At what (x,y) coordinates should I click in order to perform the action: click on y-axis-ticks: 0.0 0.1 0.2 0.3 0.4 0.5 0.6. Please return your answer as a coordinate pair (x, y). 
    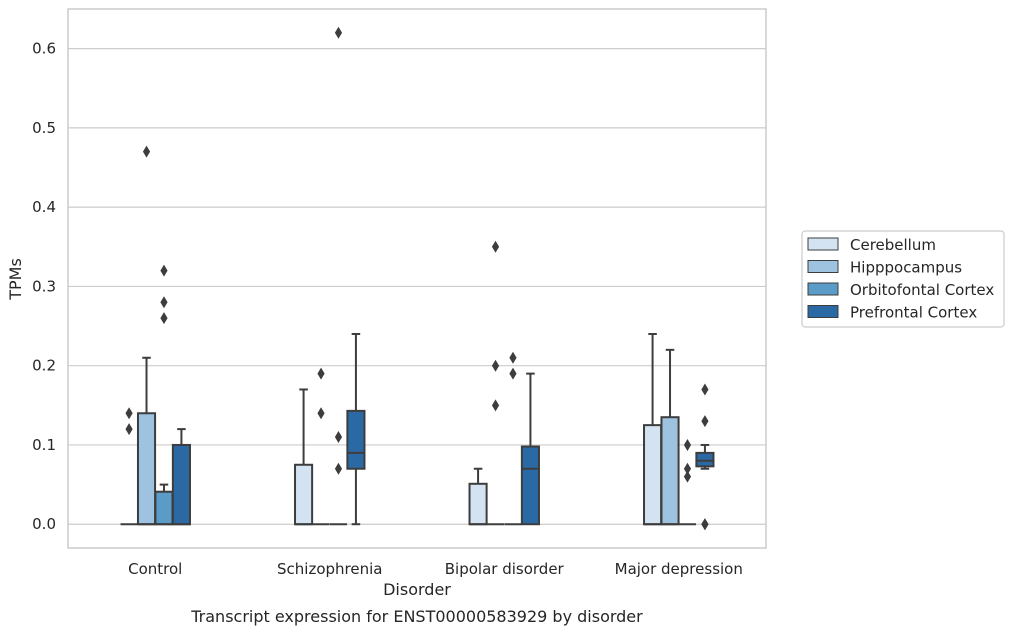
    Looking at the image, I should click on (44, 287).